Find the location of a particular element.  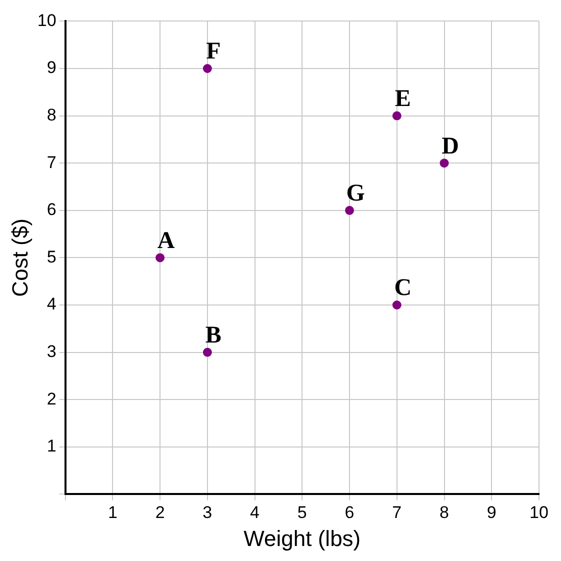

annotation: A is located at coordinates (166, 241).